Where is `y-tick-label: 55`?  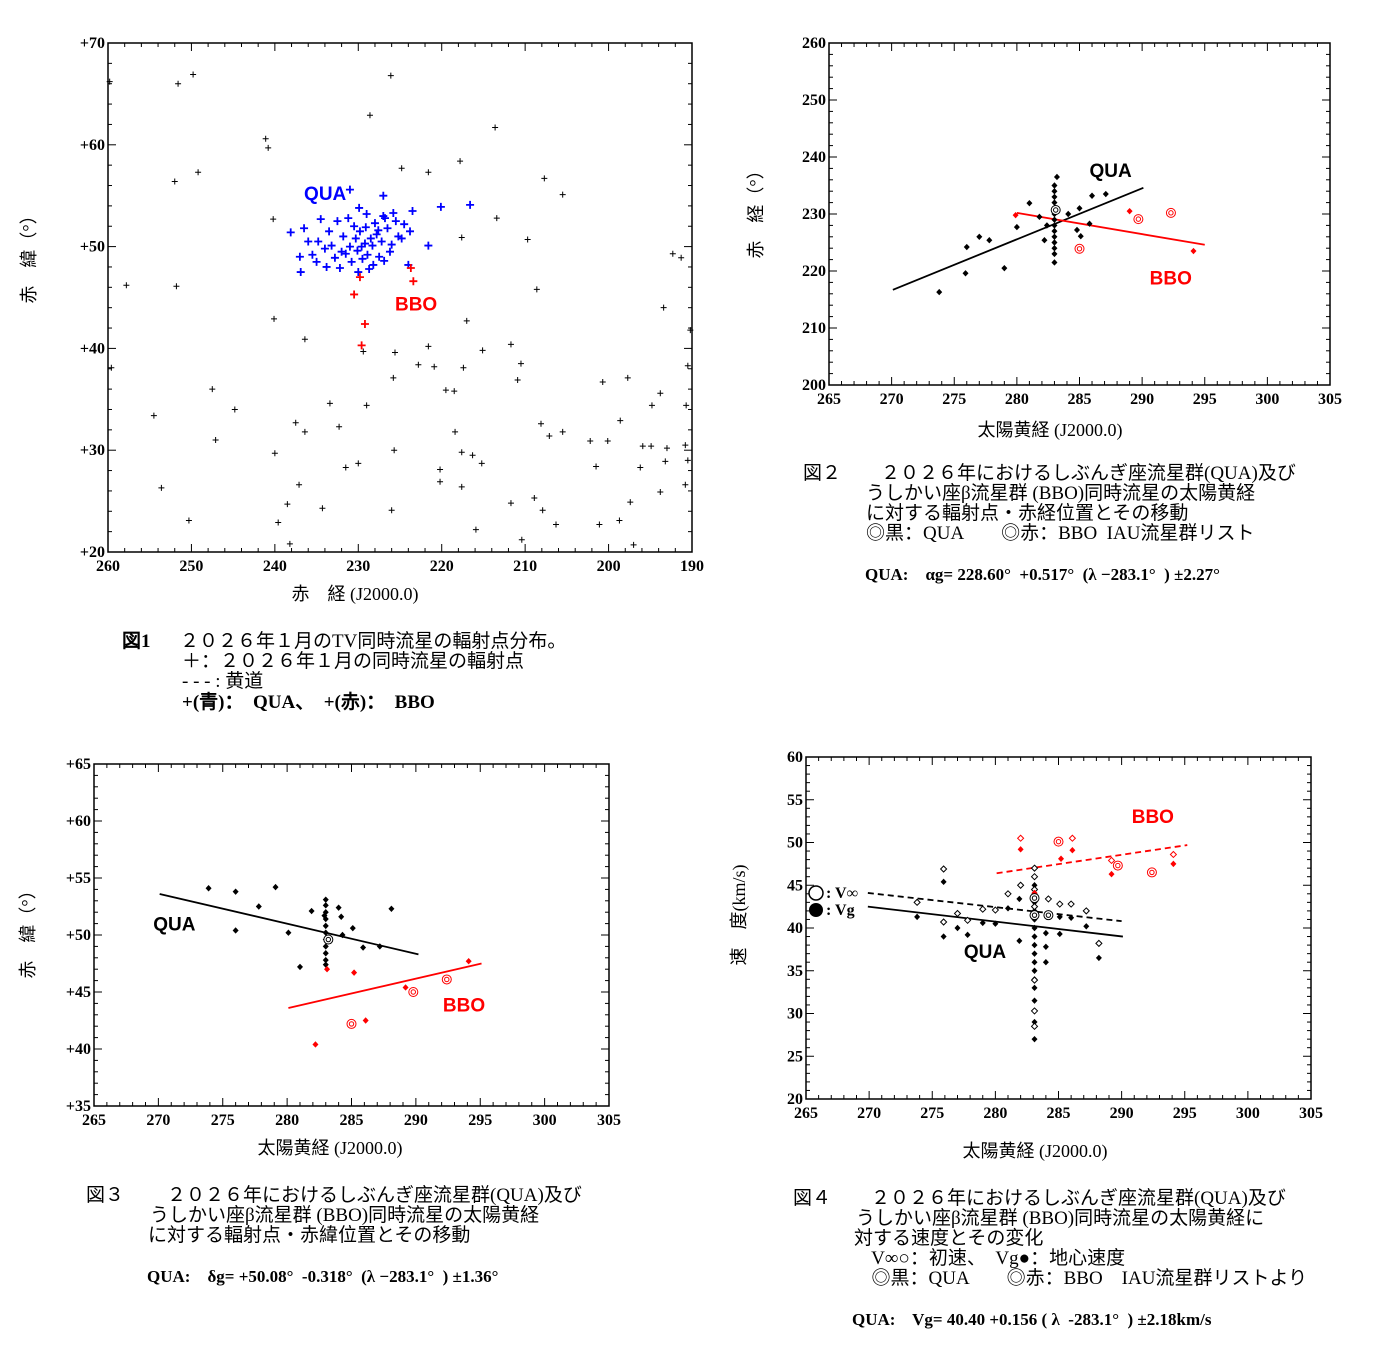 y-tick-label: 55 is located at coordinates (795, 800).